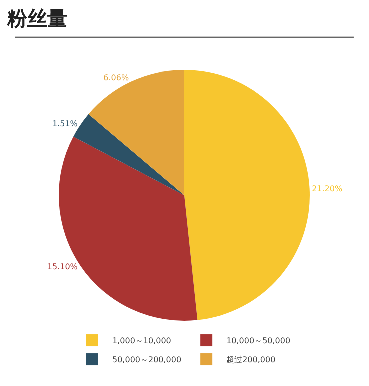  What do you see at coordinates (251, 360) in the screenshot?
I see `legend-label: 超过200,000` at bounding box center [251, 360].